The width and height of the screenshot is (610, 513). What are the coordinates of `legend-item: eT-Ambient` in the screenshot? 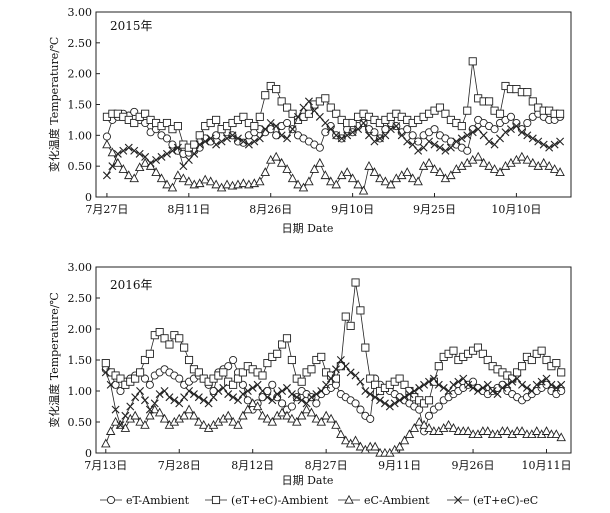 It's located at (145, 500).